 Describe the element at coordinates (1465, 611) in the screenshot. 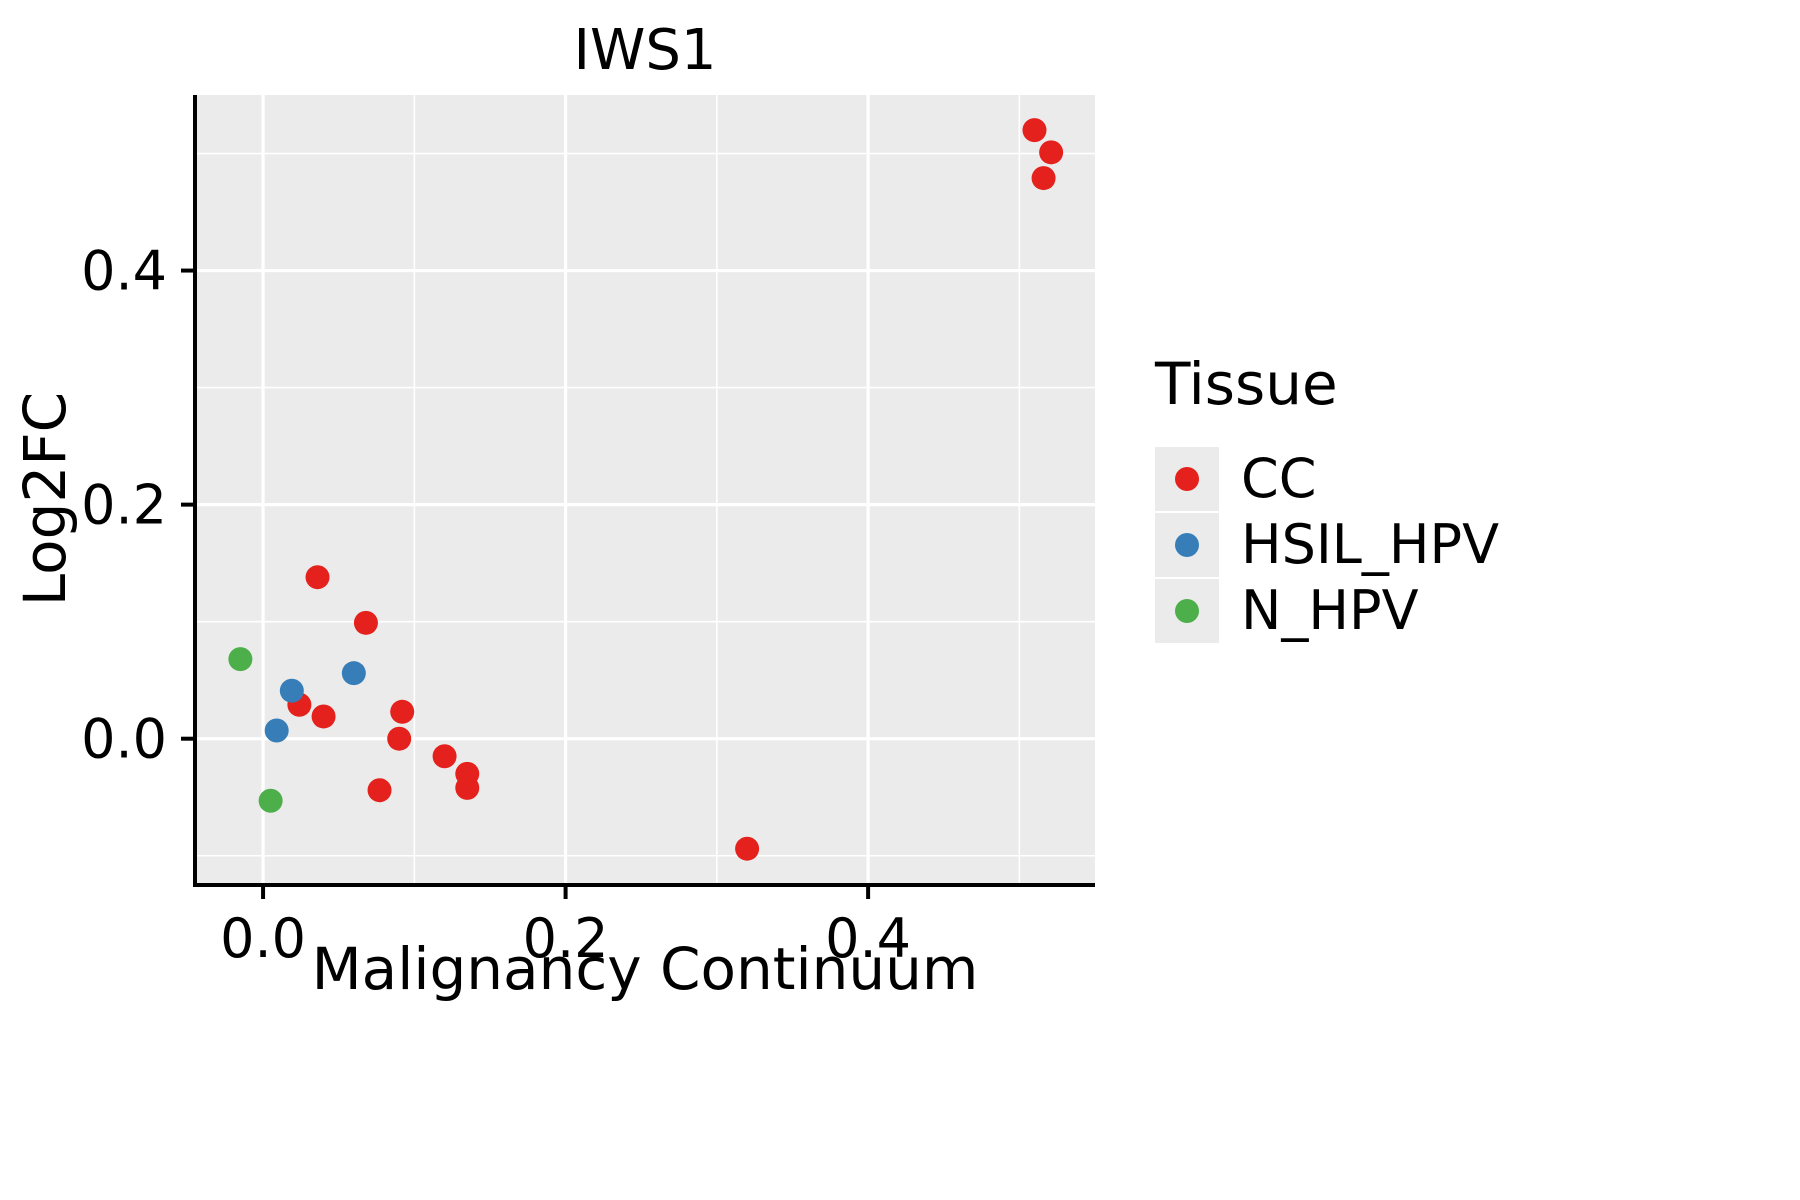

I see `legend-entry: N_HPV` at that location.